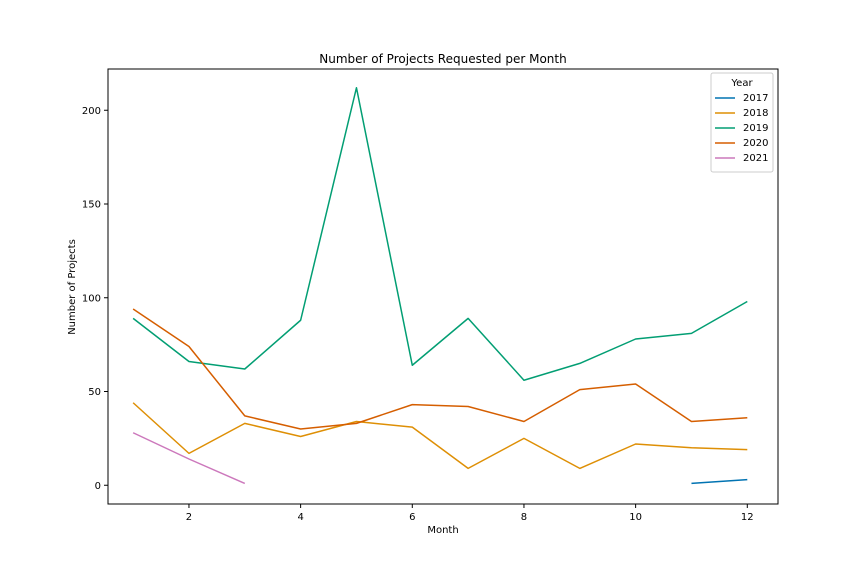 The width and height of the screenshot is (864, 576). I want to click on chart-title: Number of Projects Requested per Month, so click(442, 59).